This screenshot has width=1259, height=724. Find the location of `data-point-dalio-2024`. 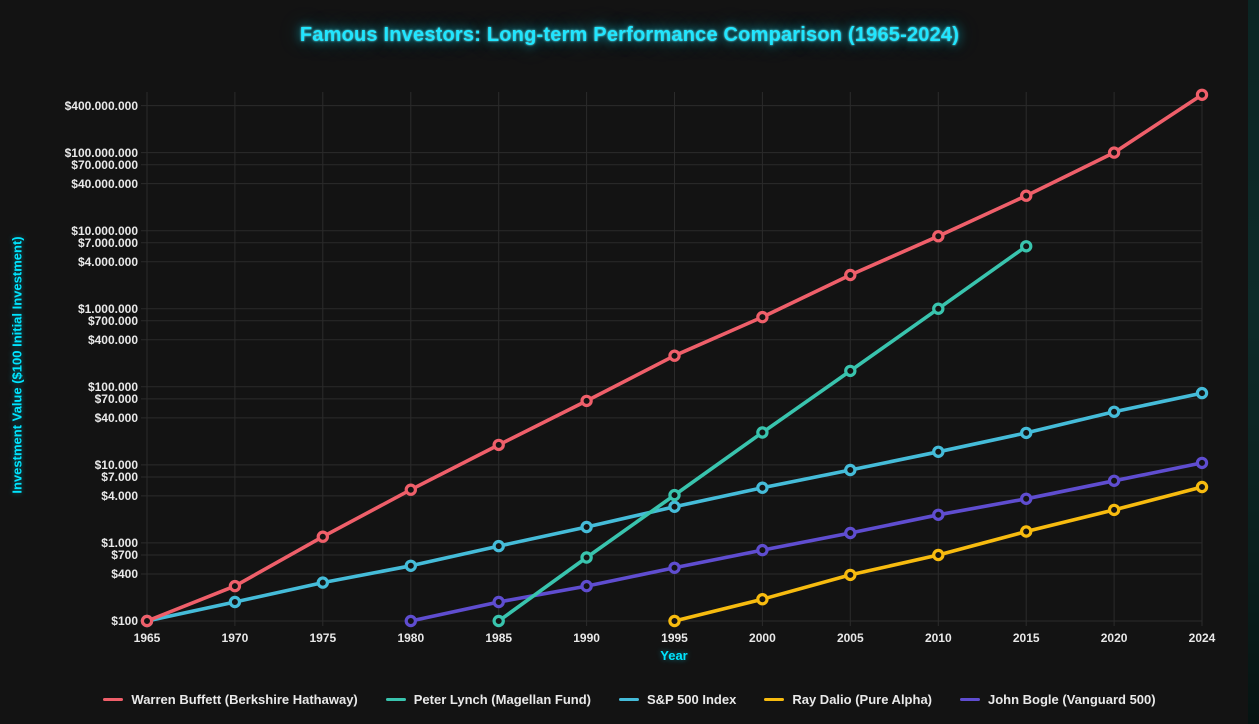

data-point-dalio-2024 is located at coordinates (1202, 487).